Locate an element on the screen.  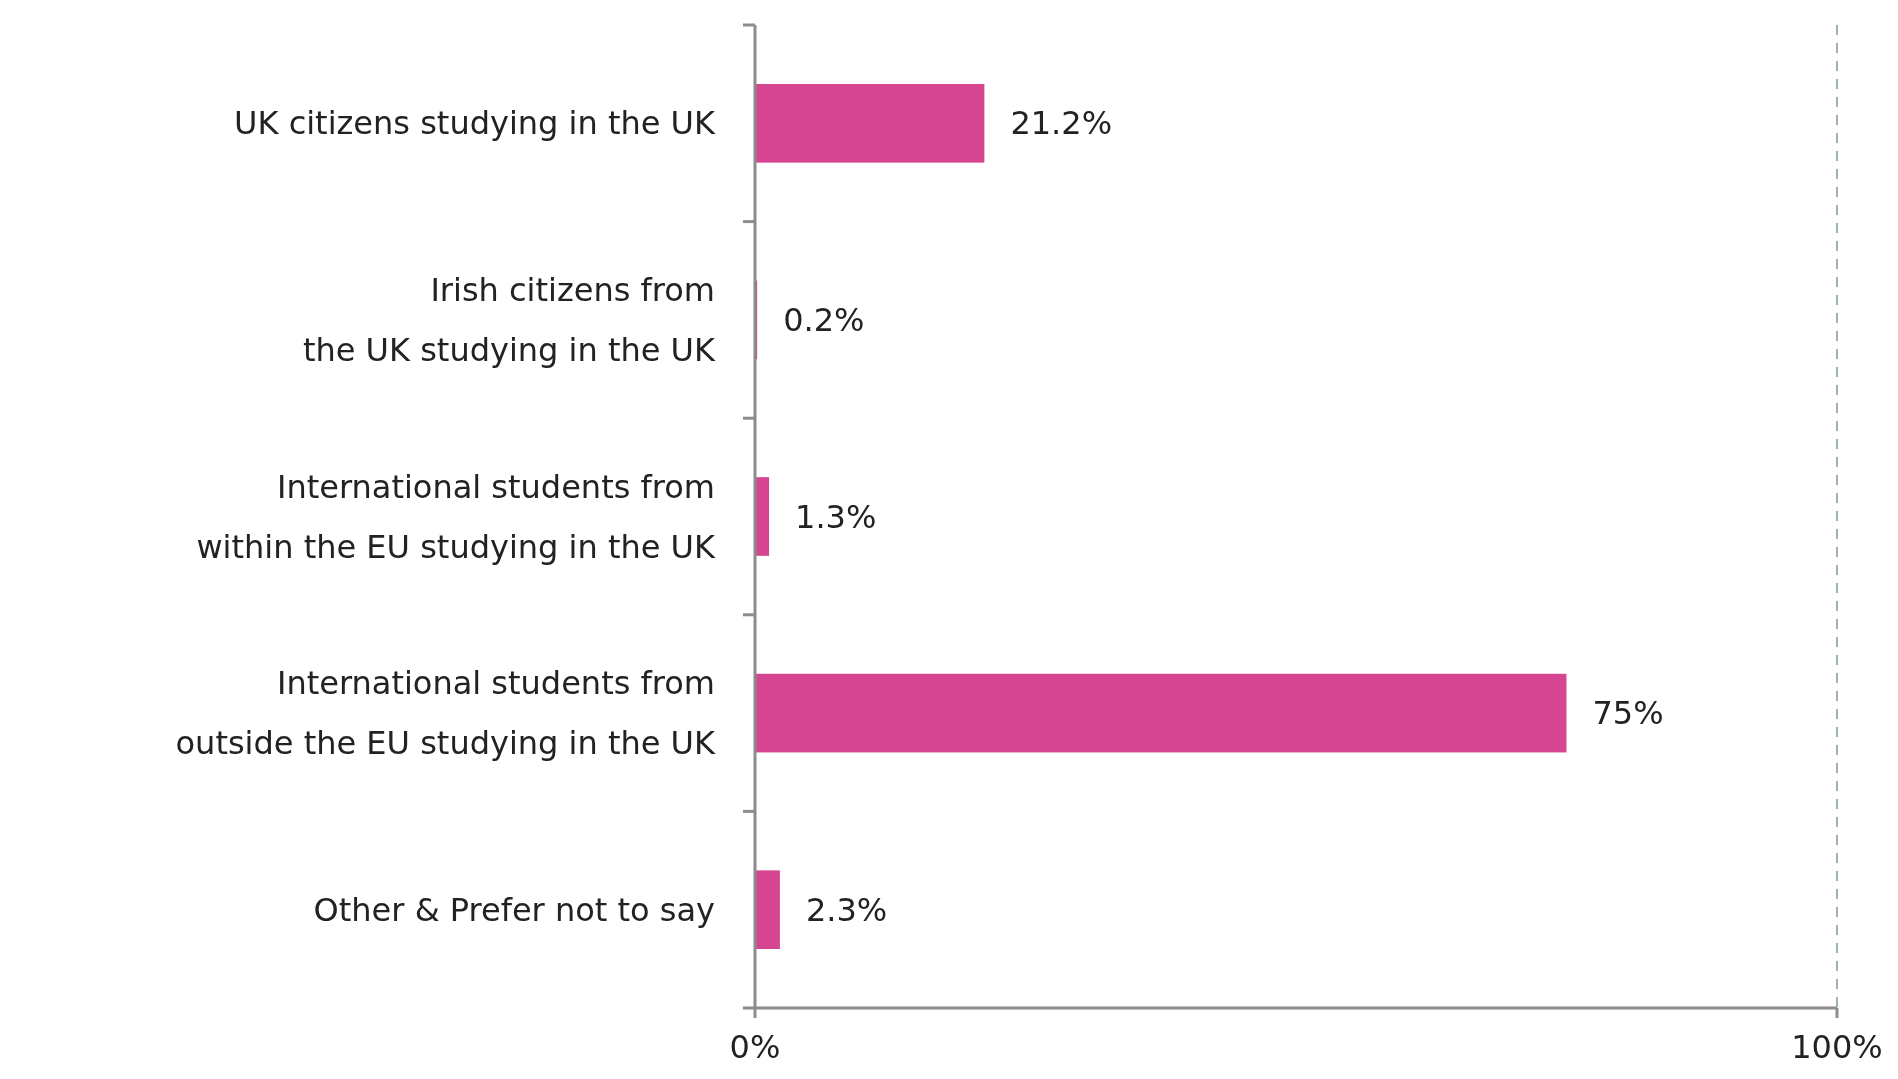
y-tick-label: International students from outside the EU studying in the UK is located at coordinates (446, 713).